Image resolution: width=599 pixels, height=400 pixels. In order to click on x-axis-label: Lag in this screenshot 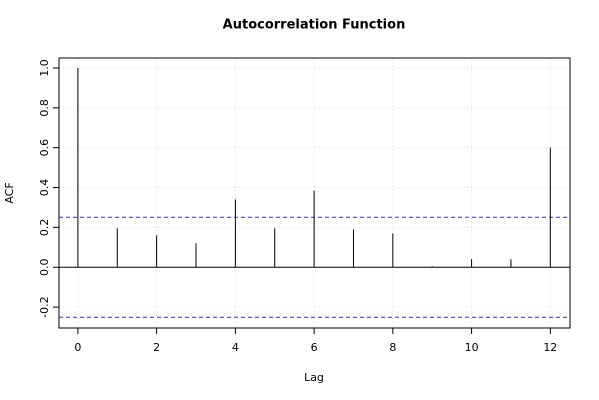, I will do `click(314, 377)`.